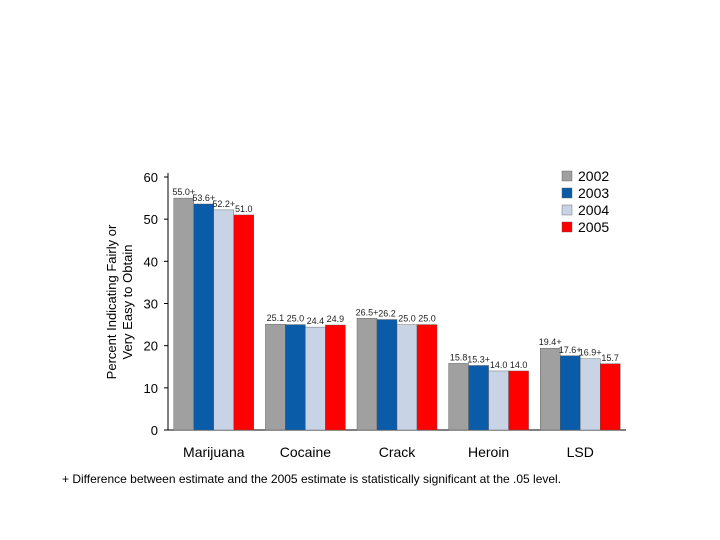 Image resolution: width=720 pixels, height=540 pixels. I want to click on bar-heroin-2005, so click(518, 400).